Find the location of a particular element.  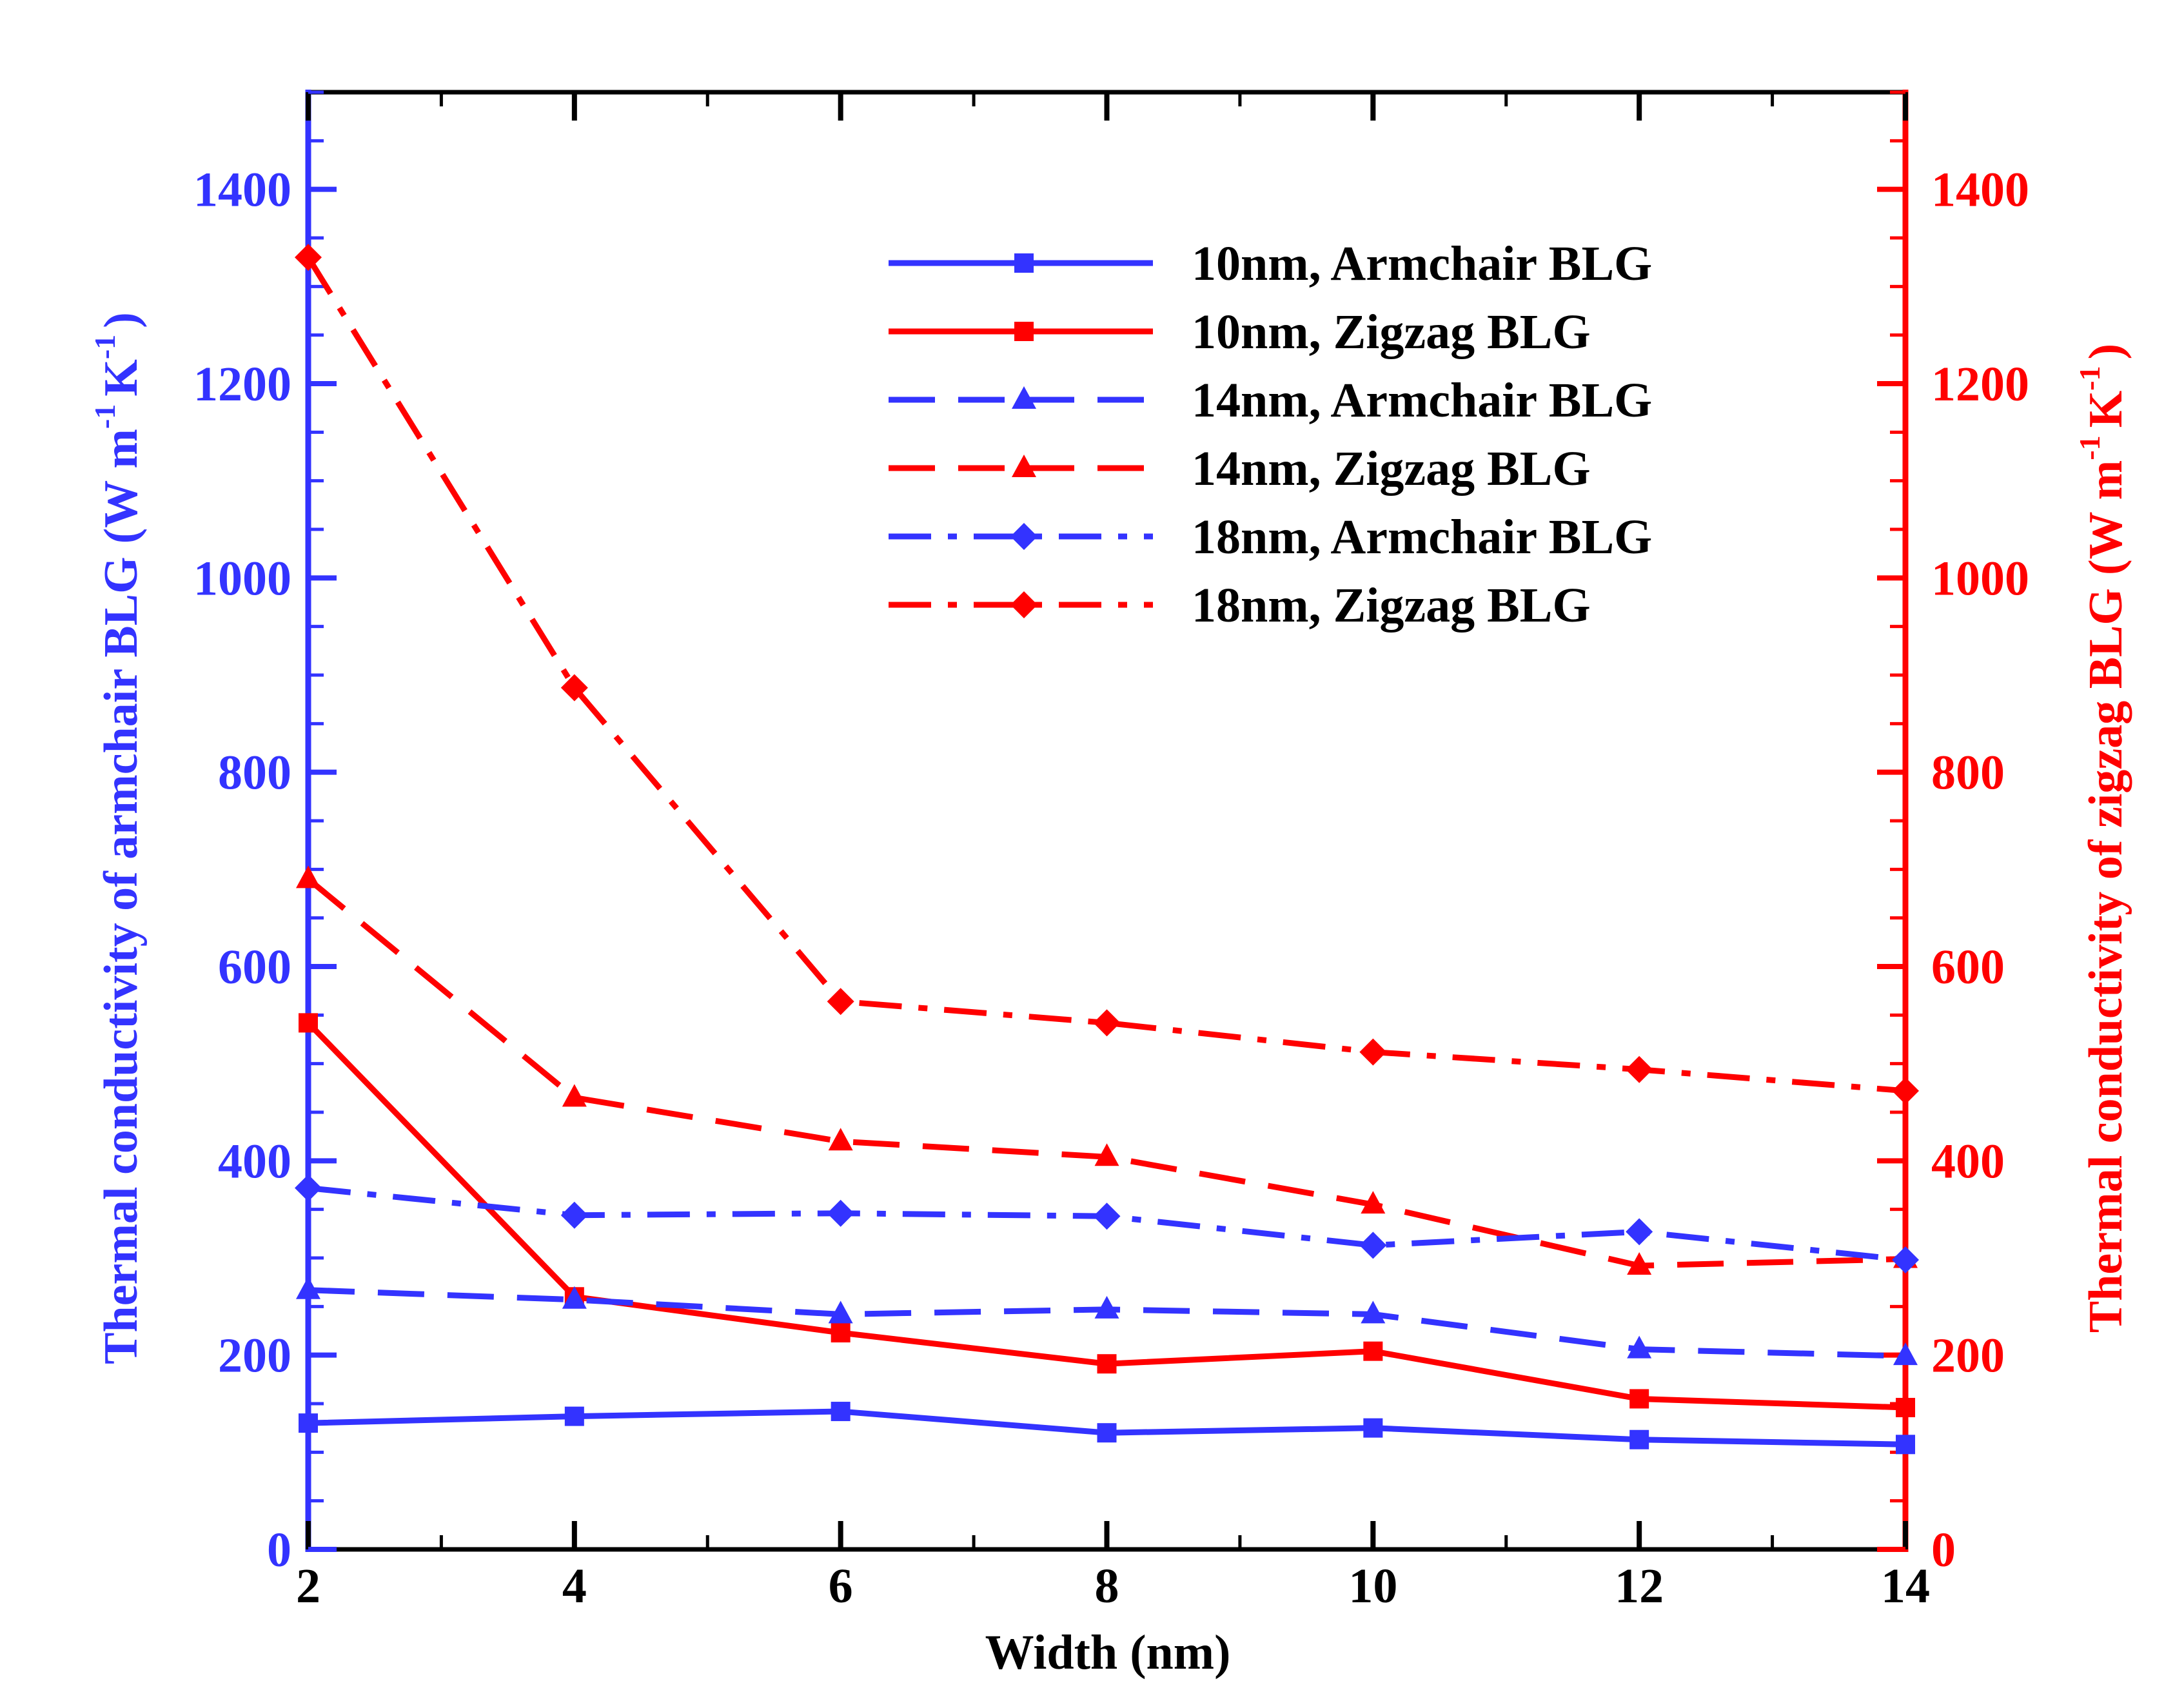

left-y-tick-label: 0 is located at coordinates (279, 1550).